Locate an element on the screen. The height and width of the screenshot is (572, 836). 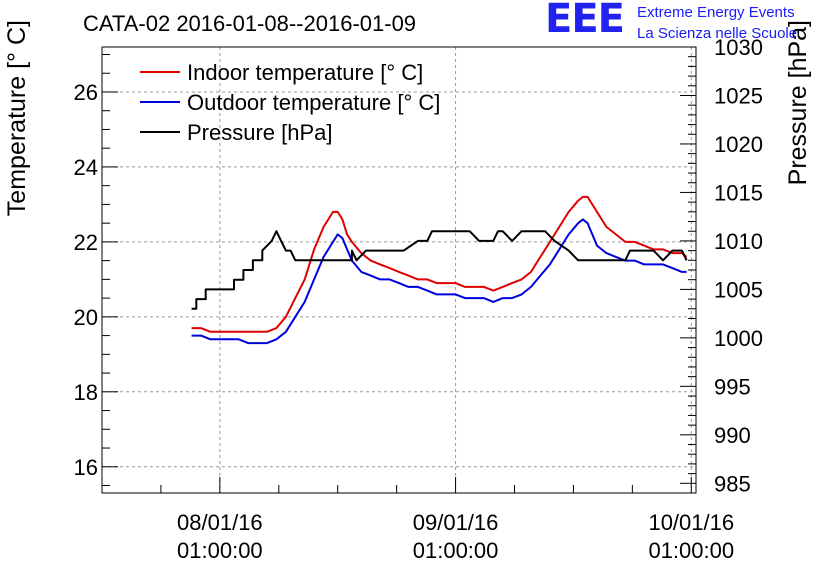
logo-line-1: Extreme Energy Events is located at coordinates (716, 12).